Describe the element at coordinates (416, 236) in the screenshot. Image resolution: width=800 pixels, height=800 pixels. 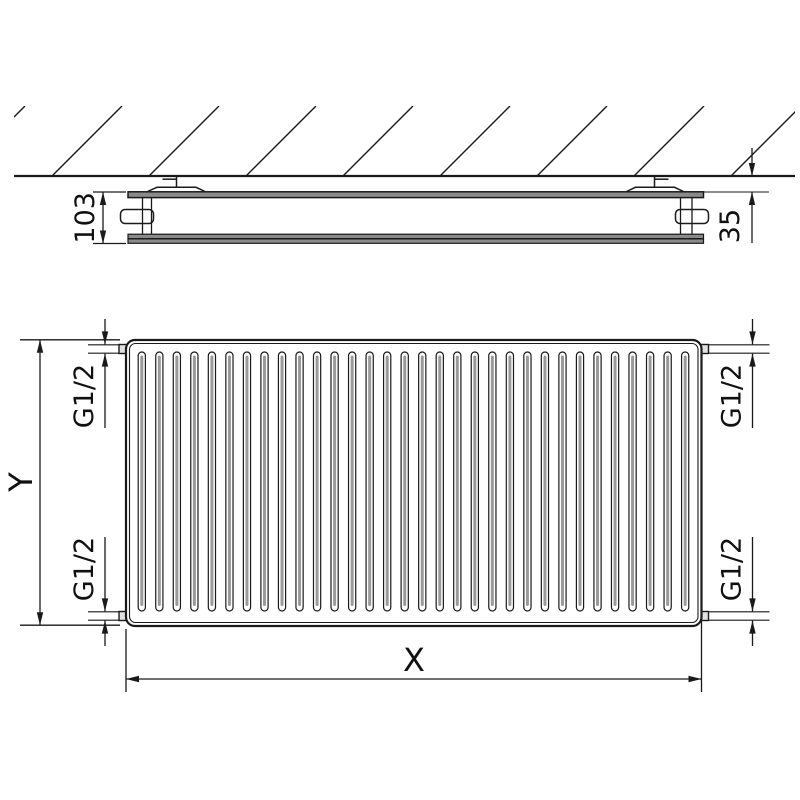
I see `radiator-front-panel-outer` at that location.